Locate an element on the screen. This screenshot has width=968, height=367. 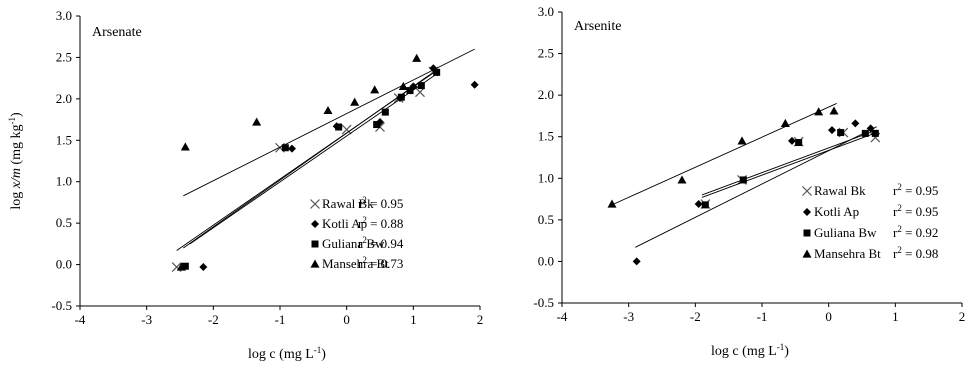
y-tick-label: 0.0 is located at coordinates (64, 264).